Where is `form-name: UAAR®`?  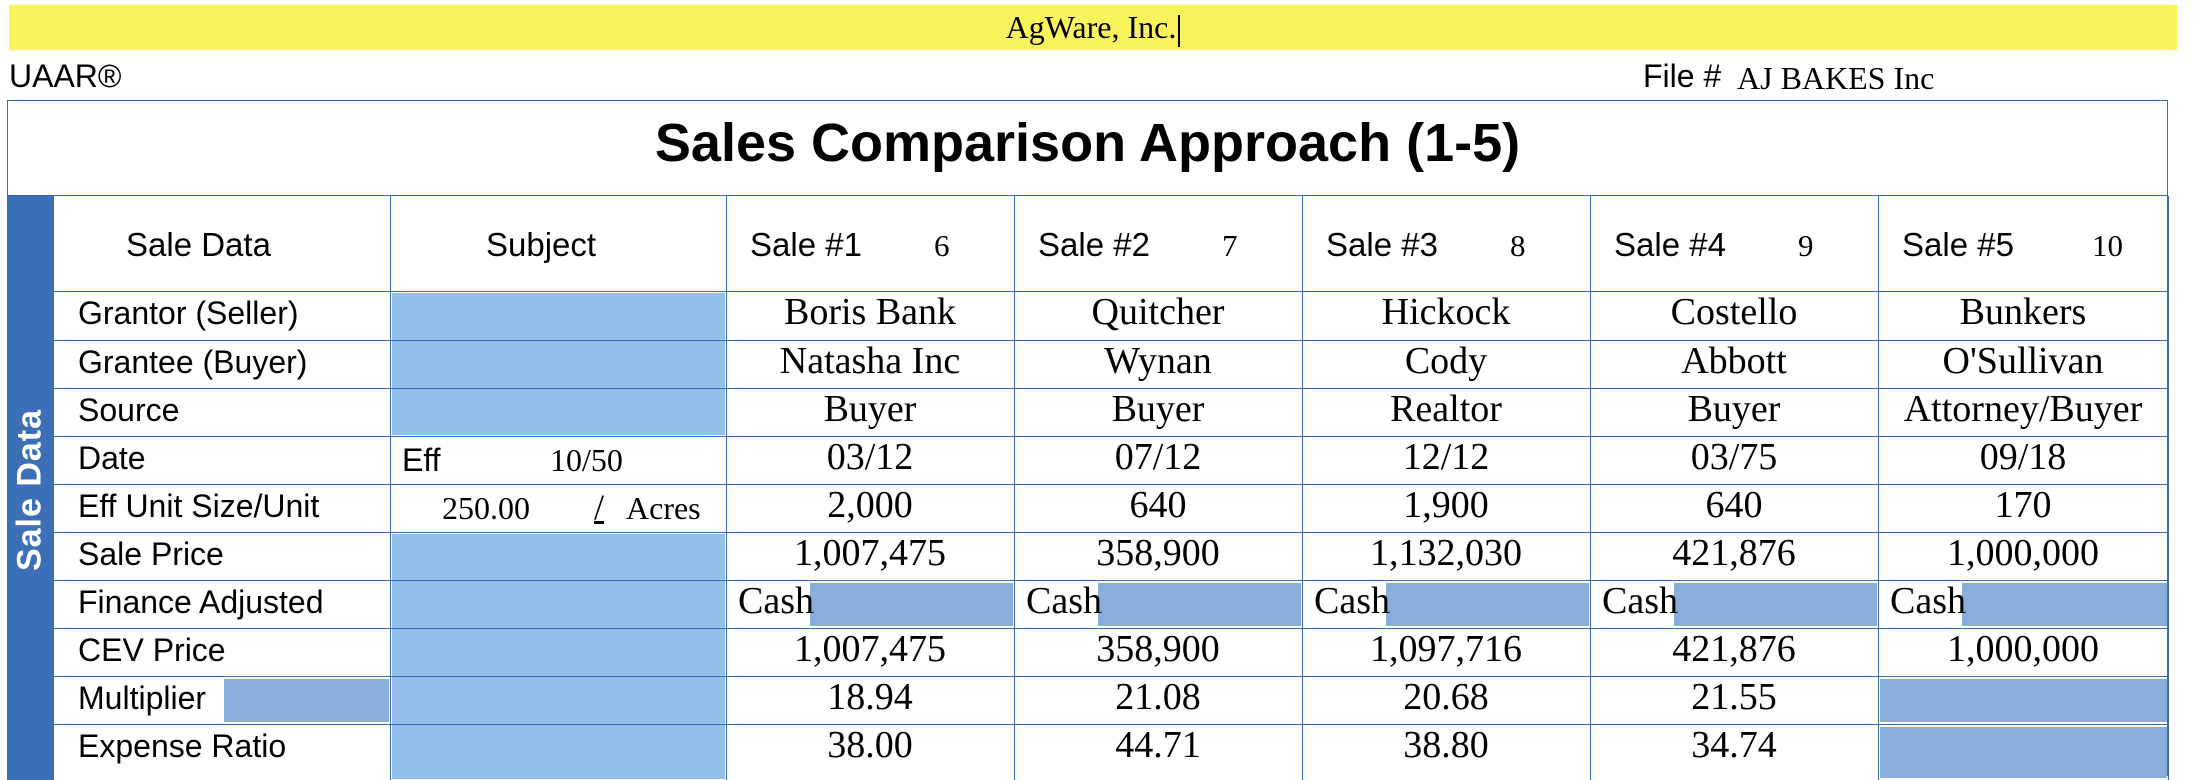
form-name: UAAR® is located at coordinates (65, 76).